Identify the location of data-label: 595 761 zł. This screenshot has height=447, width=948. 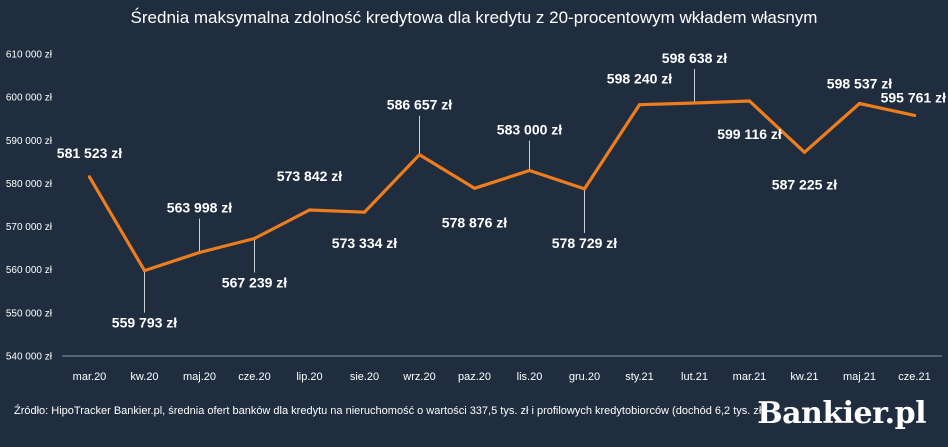
(913, 97).